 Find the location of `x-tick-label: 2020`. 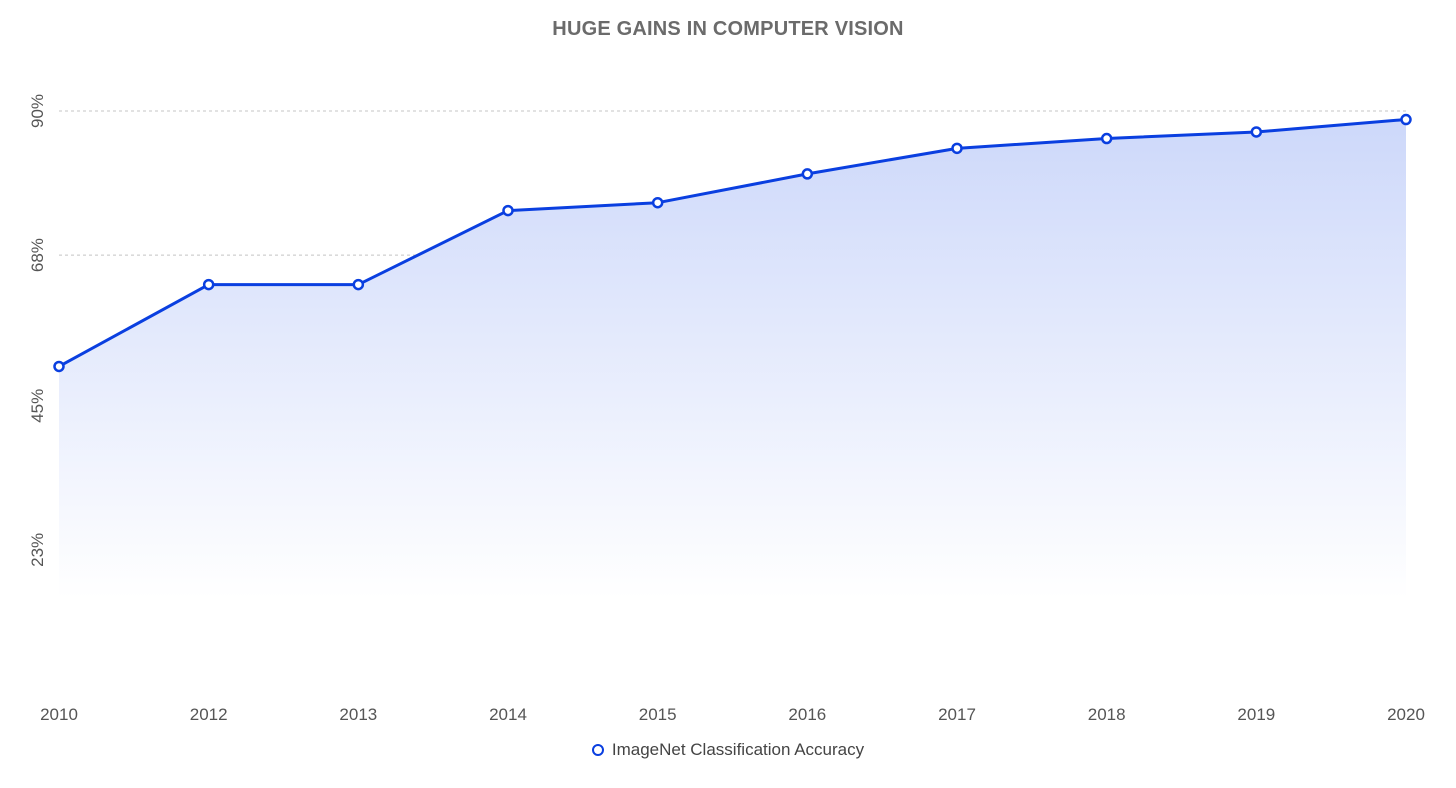

x-tick-label: 2020 is located at coordinates (1406, 714).